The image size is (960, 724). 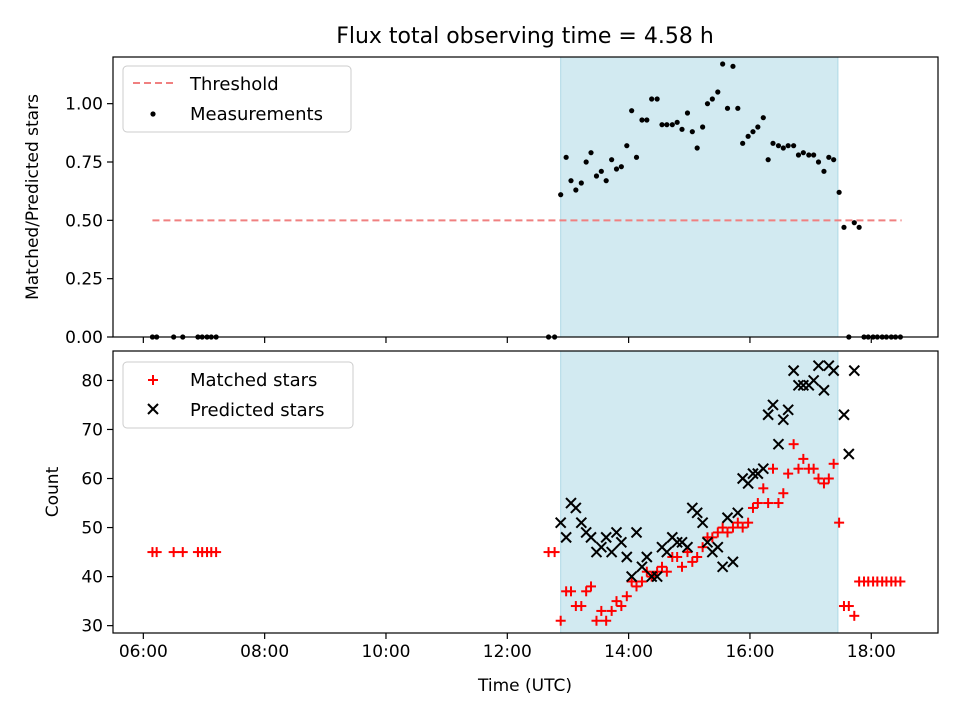 I want to click on ratio-legend-box, so click(x=237, y=99).